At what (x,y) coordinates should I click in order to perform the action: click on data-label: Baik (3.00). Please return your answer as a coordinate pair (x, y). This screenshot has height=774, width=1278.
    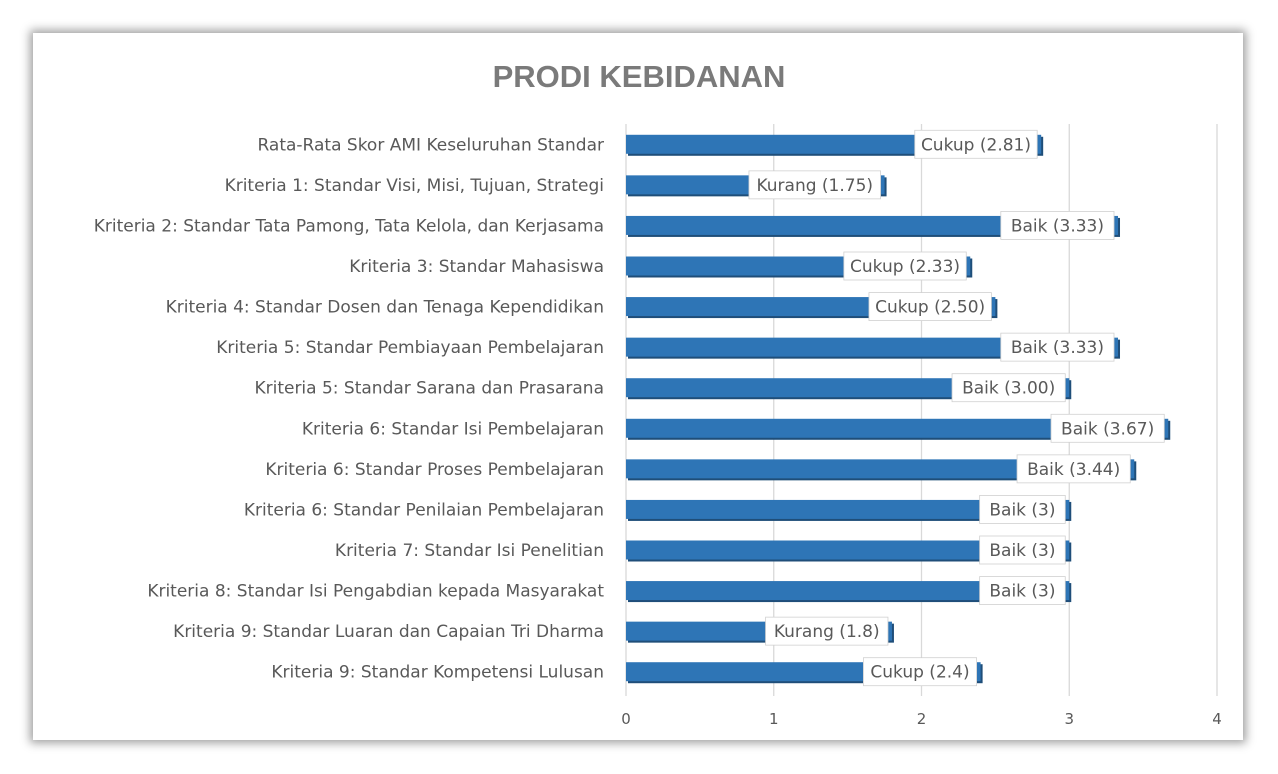
    Looking at the image, I should click on (1008, 389).